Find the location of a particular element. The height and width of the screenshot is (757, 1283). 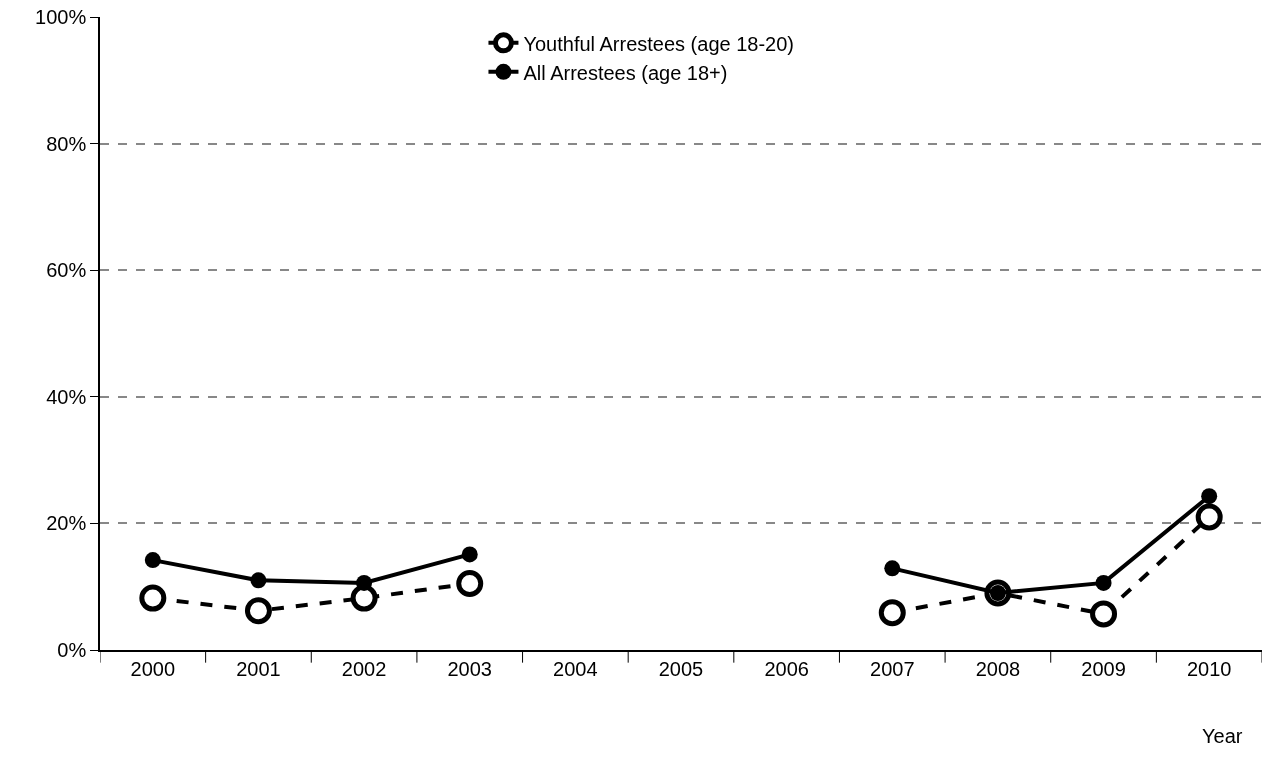

x-tick-label: 2004 is located at coordinates (575, 668).